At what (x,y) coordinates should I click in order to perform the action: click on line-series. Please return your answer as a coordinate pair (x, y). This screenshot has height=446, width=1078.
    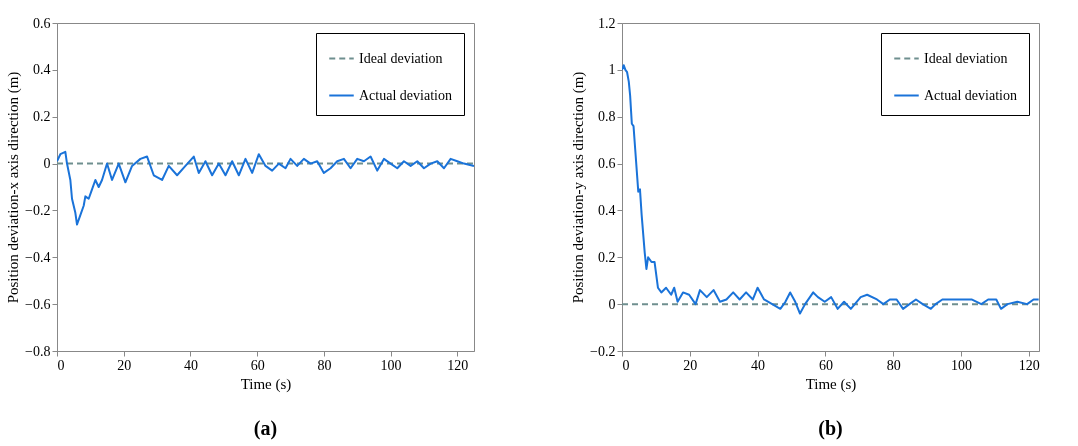
    Looking at the image, I should click on (265, 188).